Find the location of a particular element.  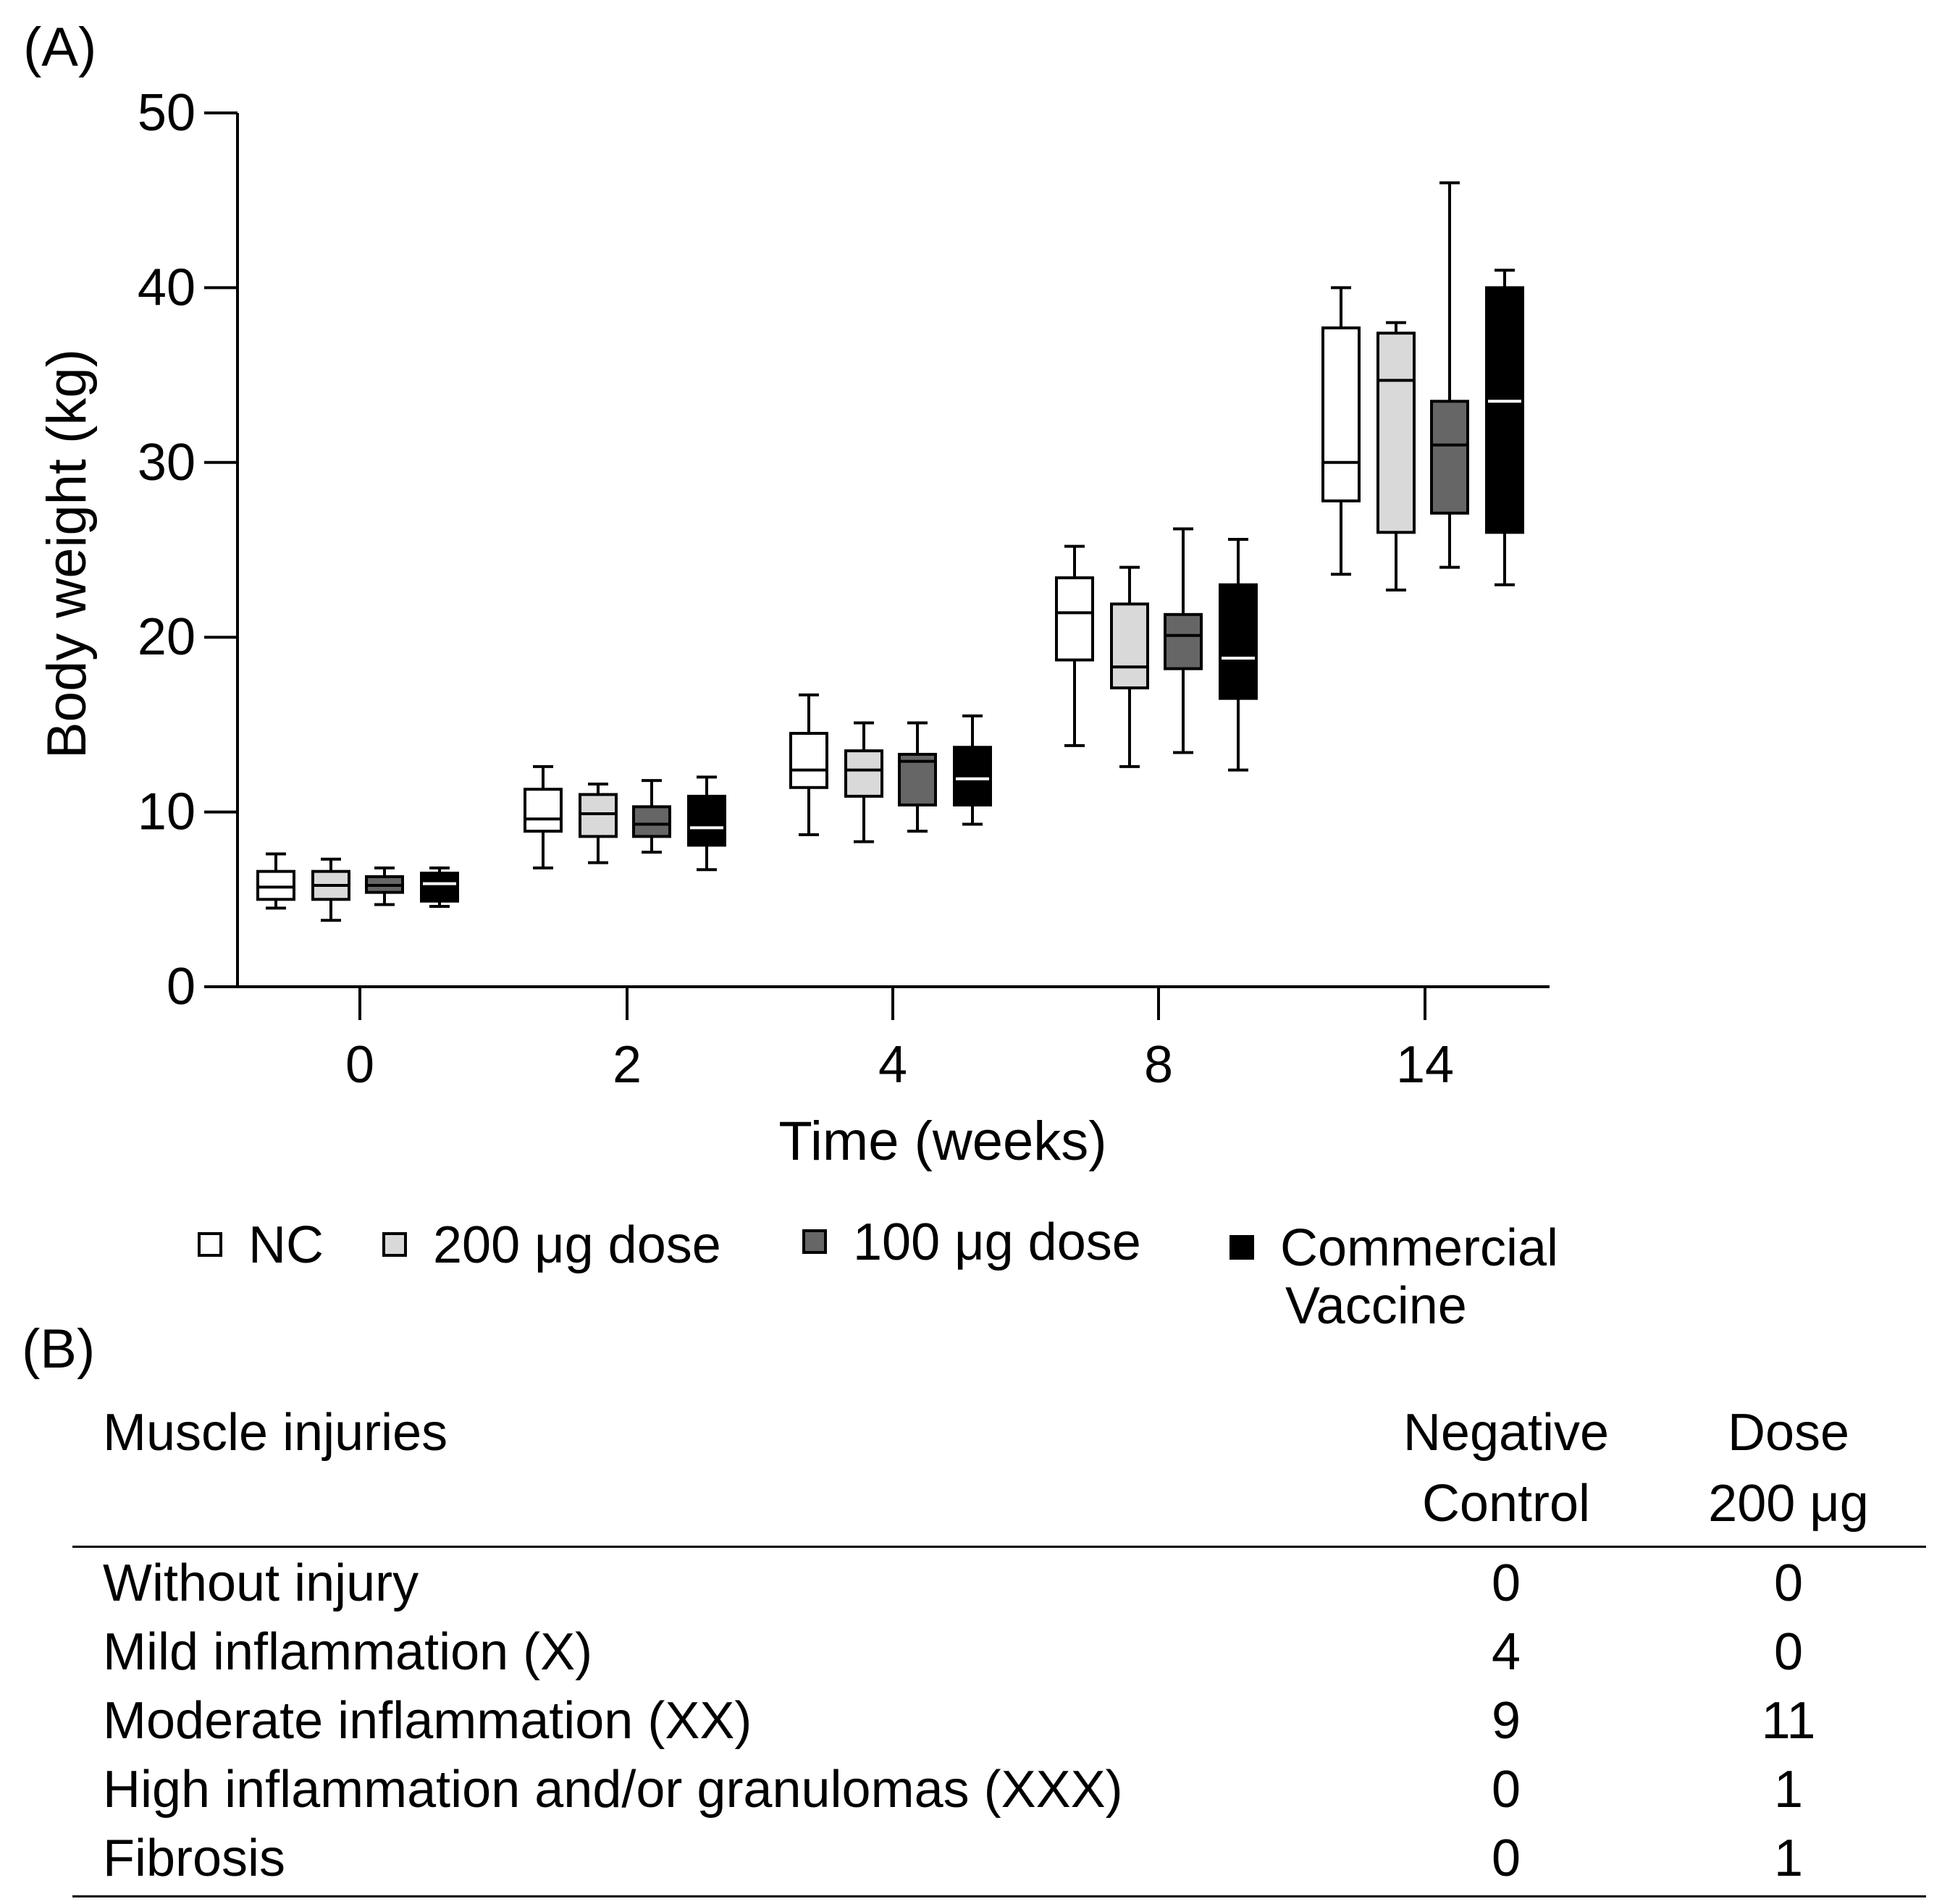

legend-label-line2: Vaccine is located at coordinates (1376, 1306).